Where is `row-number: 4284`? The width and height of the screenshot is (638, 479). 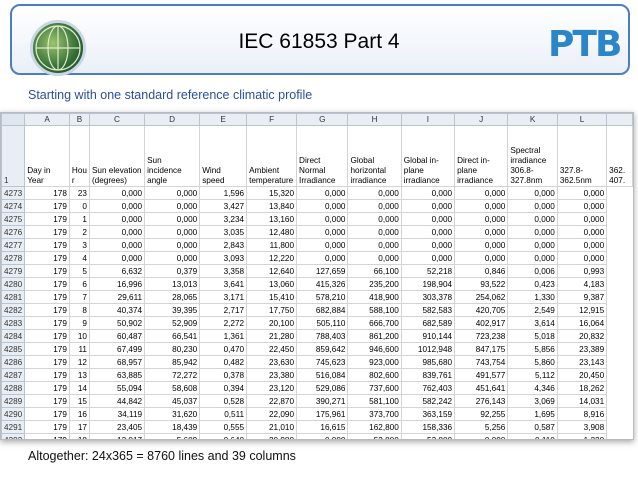 row-number: 4284 is located at coordinates (13, 336).